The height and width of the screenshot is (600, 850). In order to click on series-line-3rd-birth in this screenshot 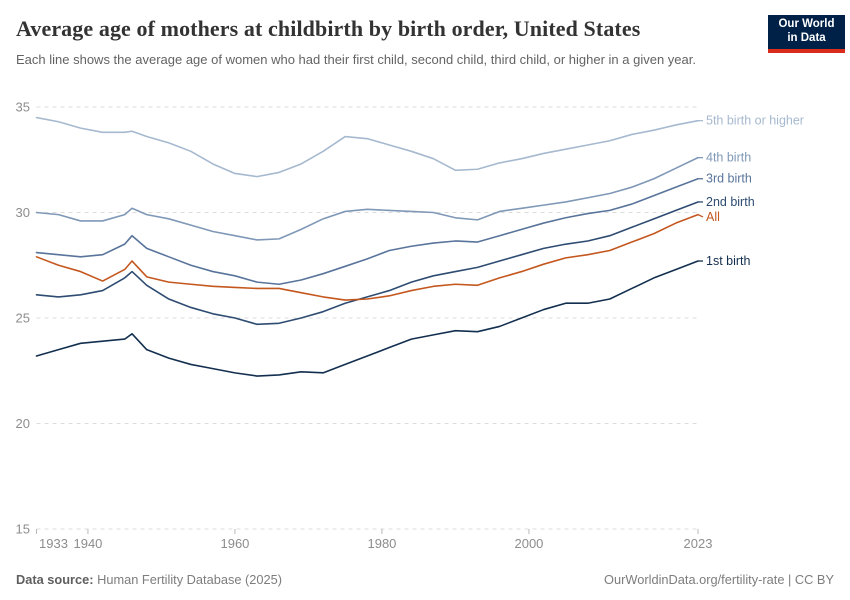, I will do `click(367, 231)`.